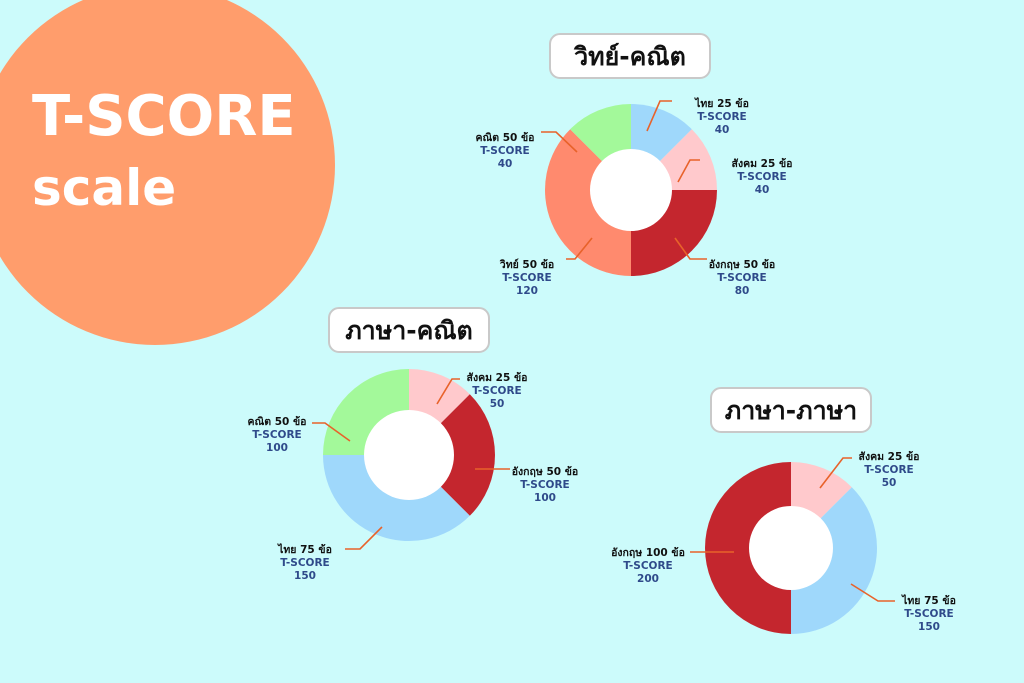 This screenshot has width=1024, height=683. Describe the element at coordinates (748, 548) in the screenshot. I see `donut-slice-อังกฤษ-100-ข้อ` at that location.